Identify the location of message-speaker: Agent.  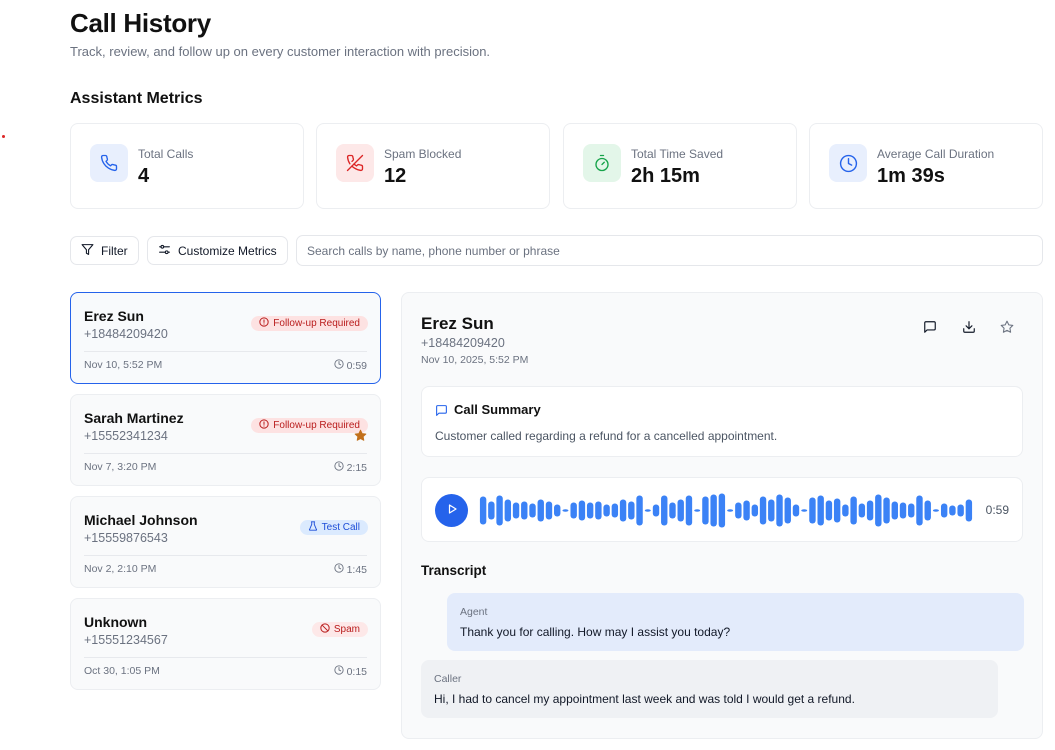
(474, 612).